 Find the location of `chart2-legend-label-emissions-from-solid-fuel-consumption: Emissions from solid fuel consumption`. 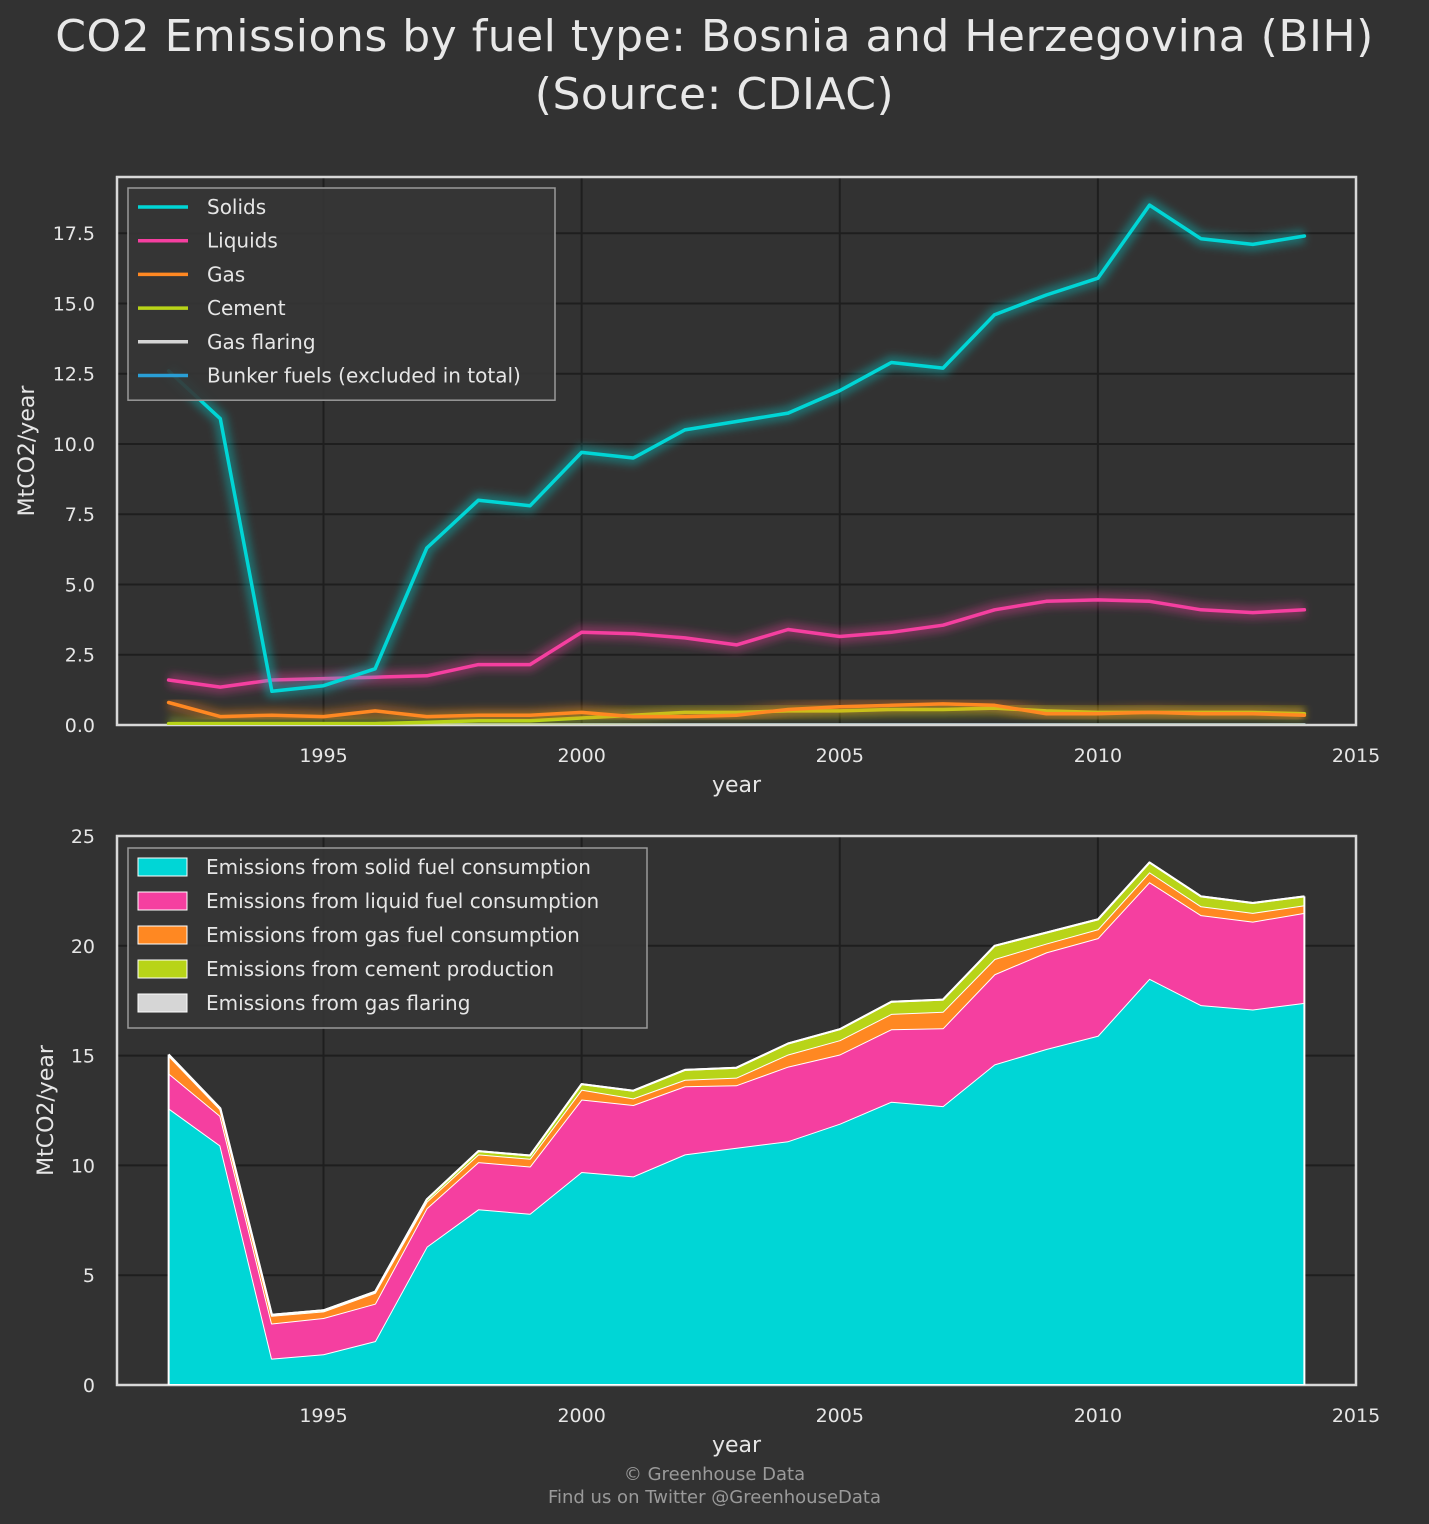

chart2-legend-label-emissions-from-solid-fuel-consumption: Emissions from solid fuel consumption is located at coordinates (398, 867).